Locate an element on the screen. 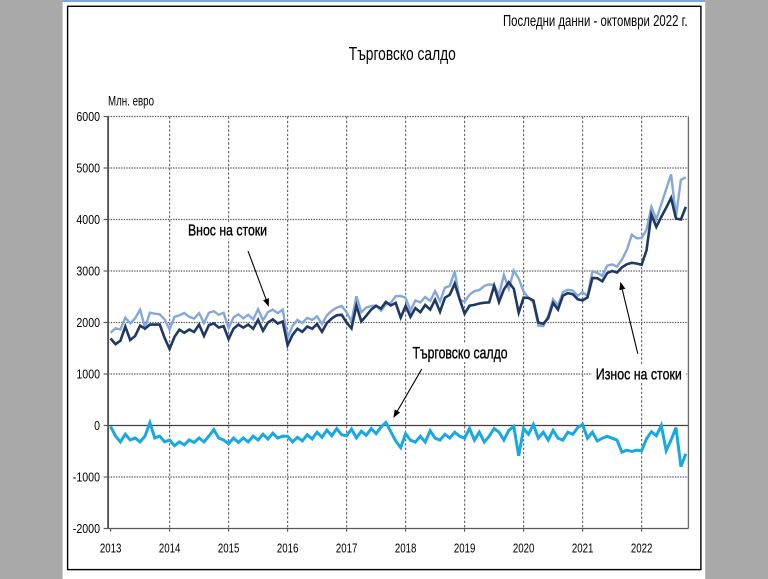 This screenshot has width=768, height=579. svg-text: 5000 is located at coordinates (88, 168).